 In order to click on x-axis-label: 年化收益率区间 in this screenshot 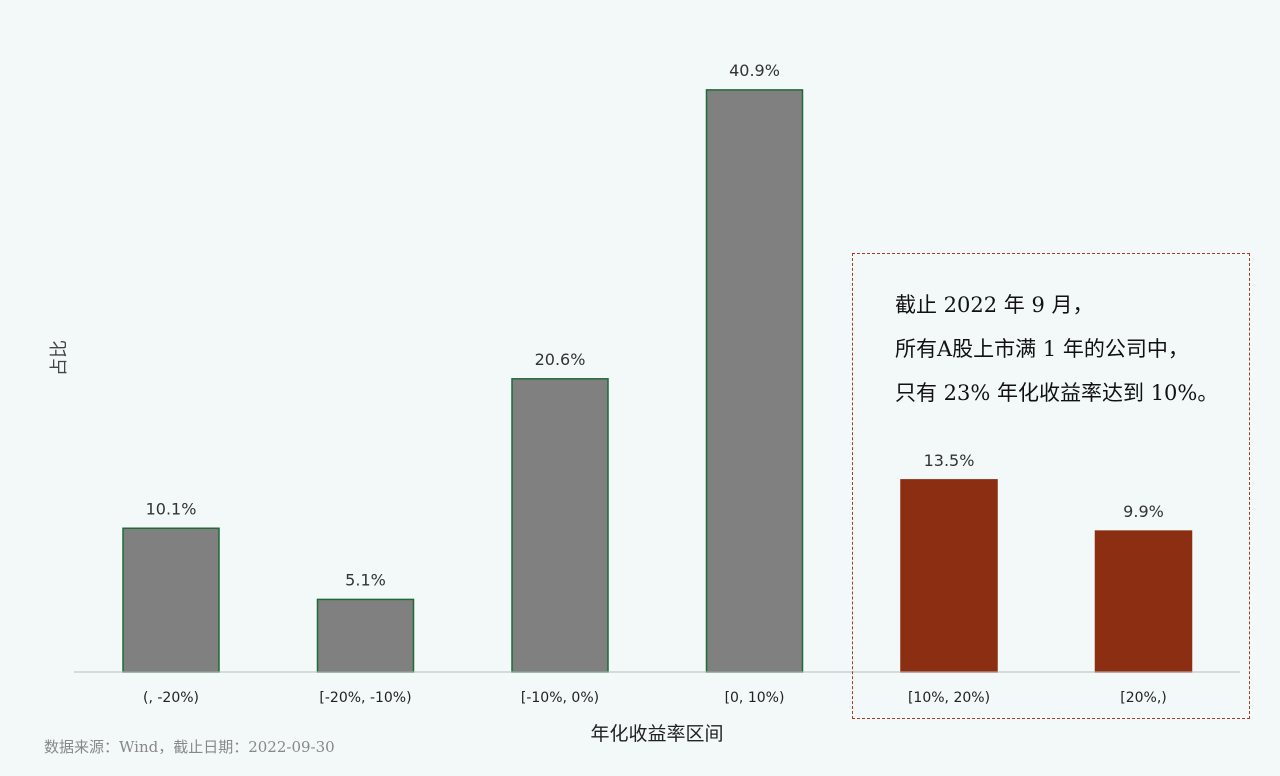, I will do `click(657, 734)`.